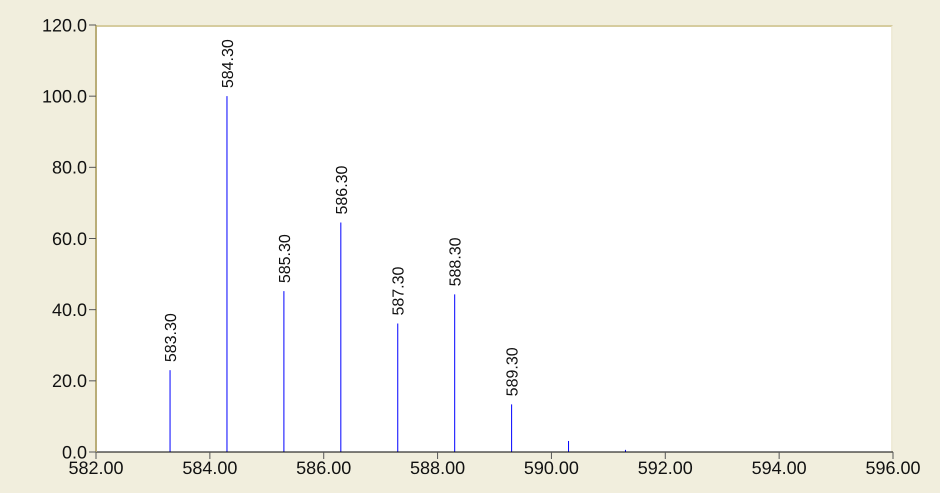 Image resolution: width=940 pixels, height=493 pixels. What do you see at coordinates (210, 468) in the screenshot?
I see `x-tick-label: 584.00` at bounding box center [210, 468].